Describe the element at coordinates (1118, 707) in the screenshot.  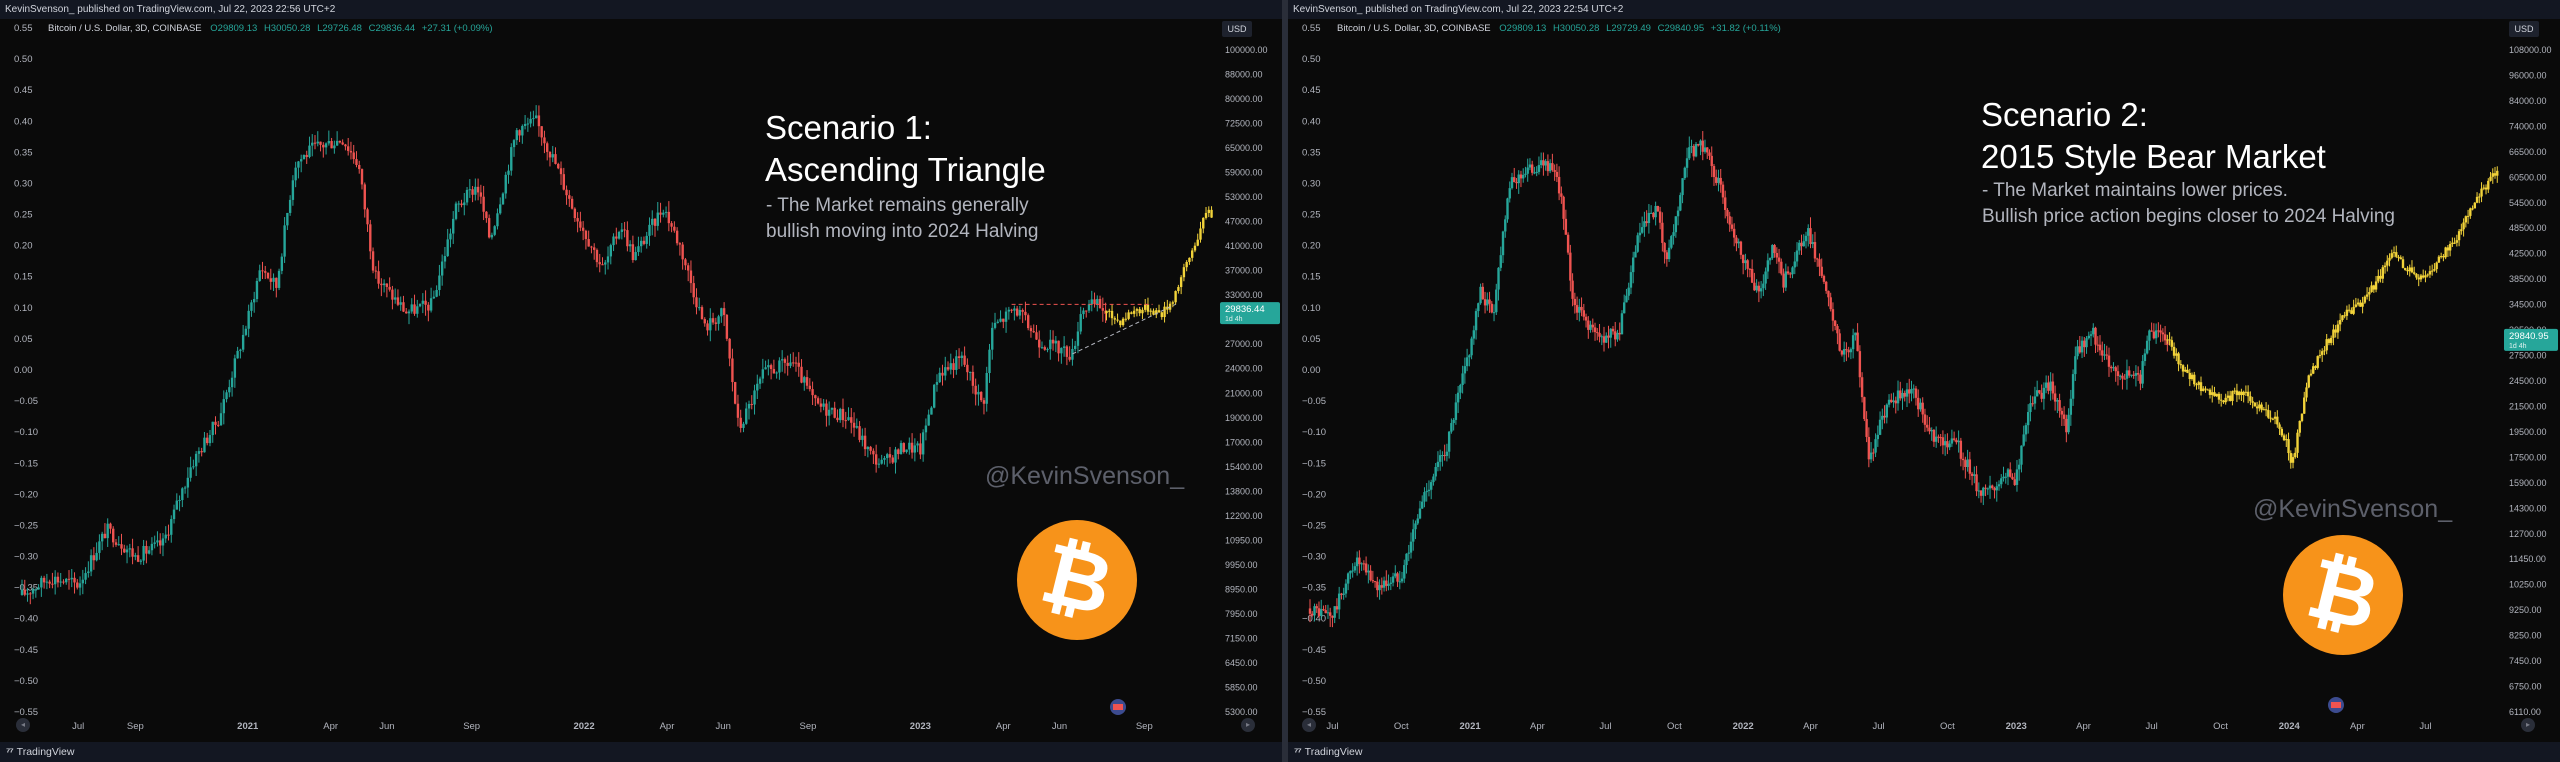
I see `event-flag-mark` at that location.